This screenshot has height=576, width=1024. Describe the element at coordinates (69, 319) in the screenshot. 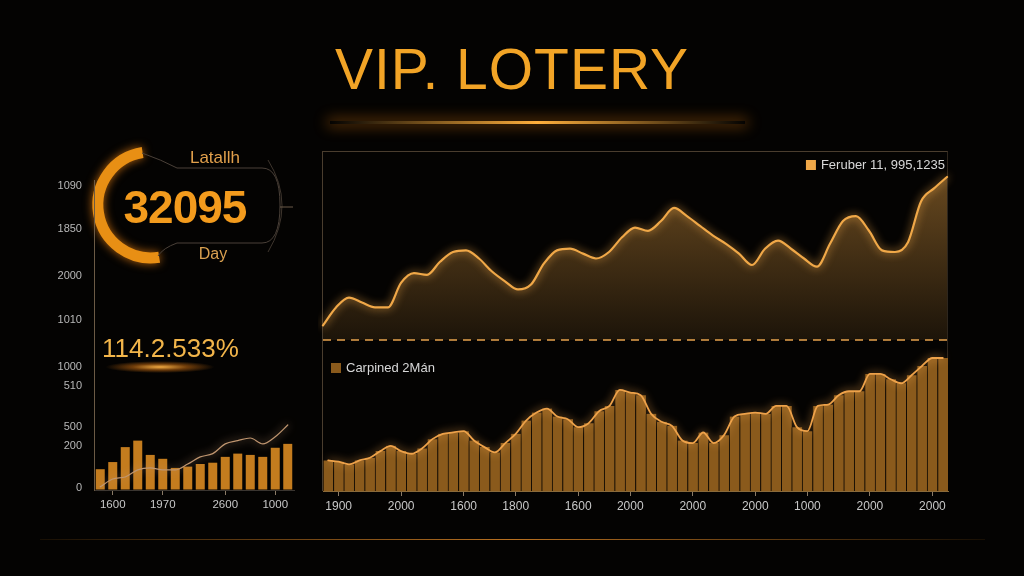

I see `text: 1010` at that location.